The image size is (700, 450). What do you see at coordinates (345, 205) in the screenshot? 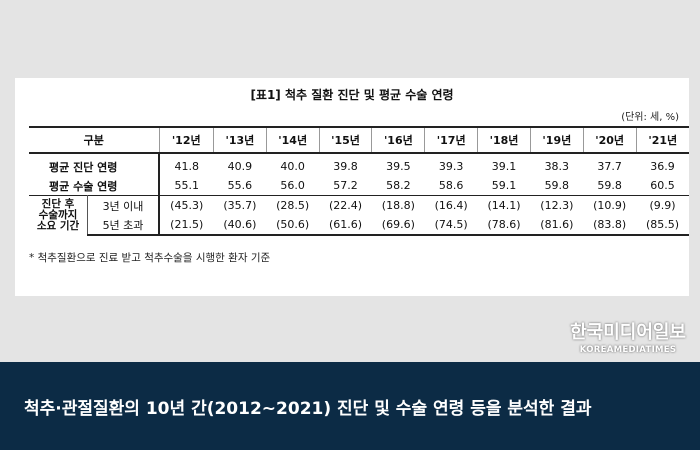
I see `table-cell: (22.4)` at bounding box center [345, 205].